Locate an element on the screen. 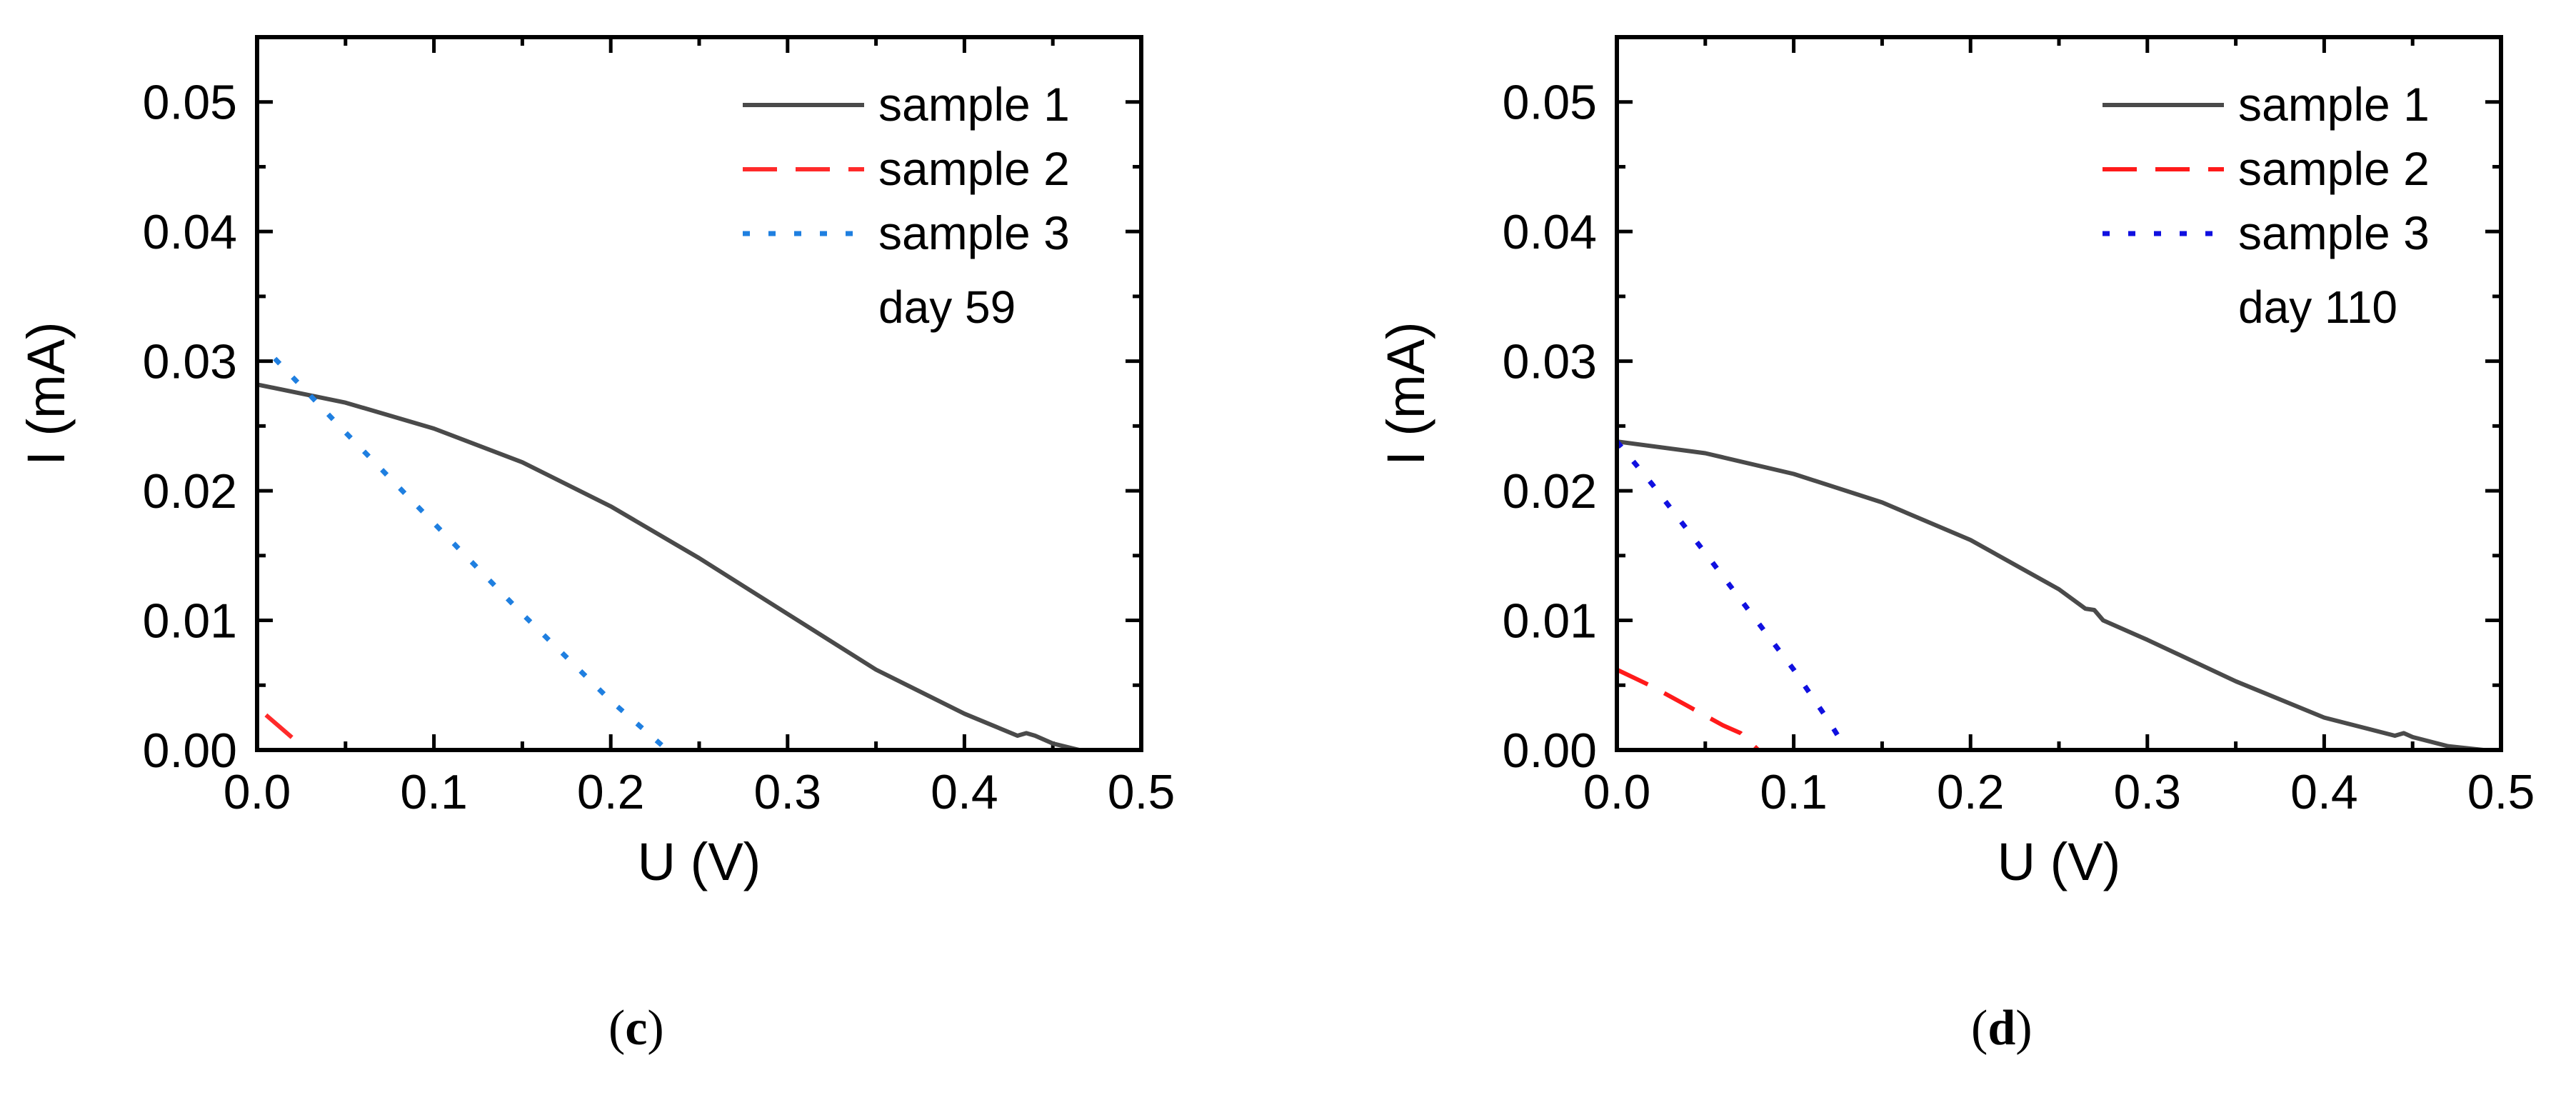 This screenshot has height=1095, width=2576. panel-label-d: (d) is located at coordinates (2002, 1028).